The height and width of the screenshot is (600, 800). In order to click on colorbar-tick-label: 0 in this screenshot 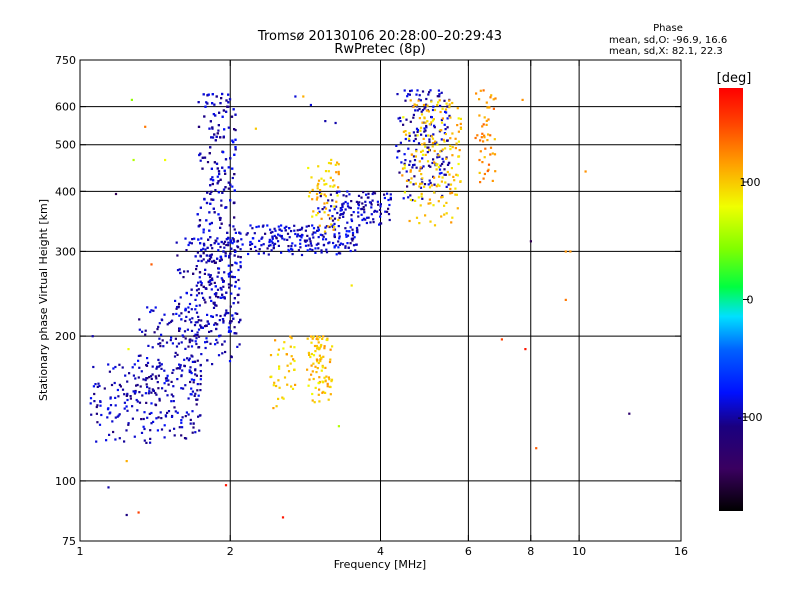, I will do `click(750, 300)`.